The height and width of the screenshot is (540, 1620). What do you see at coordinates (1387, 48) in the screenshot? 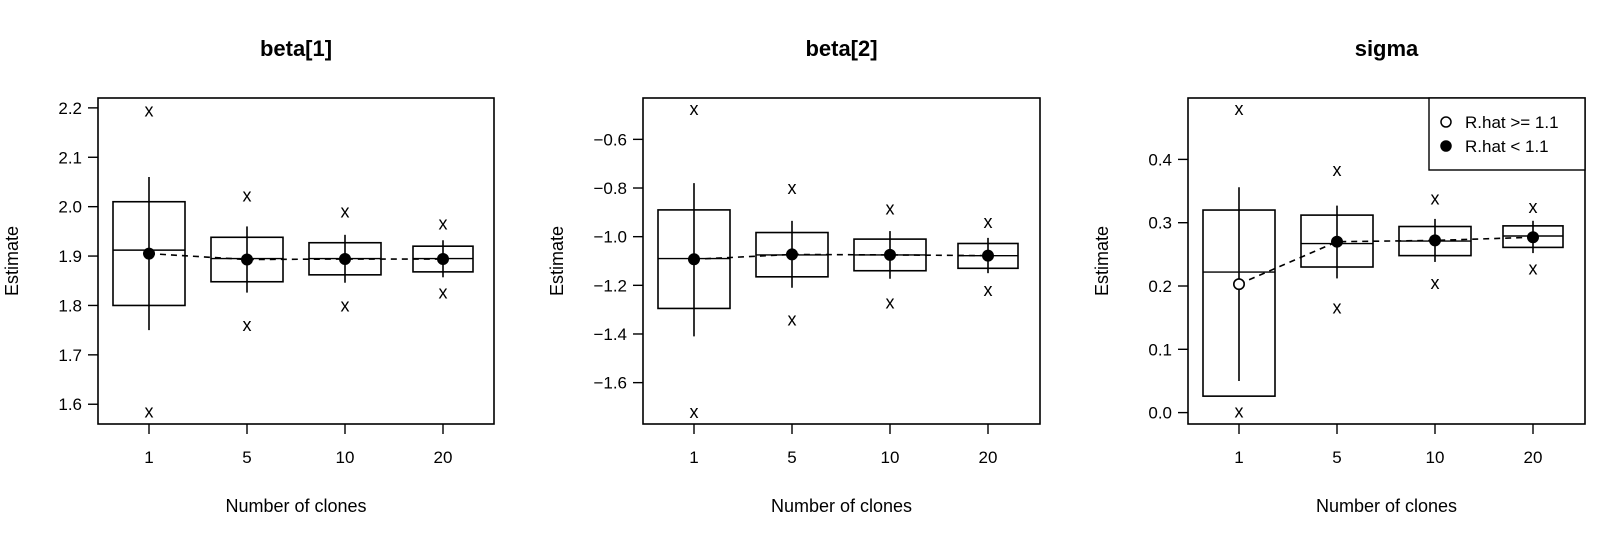
I see `chart-title: sigma` at bounding box center [1387, 48].